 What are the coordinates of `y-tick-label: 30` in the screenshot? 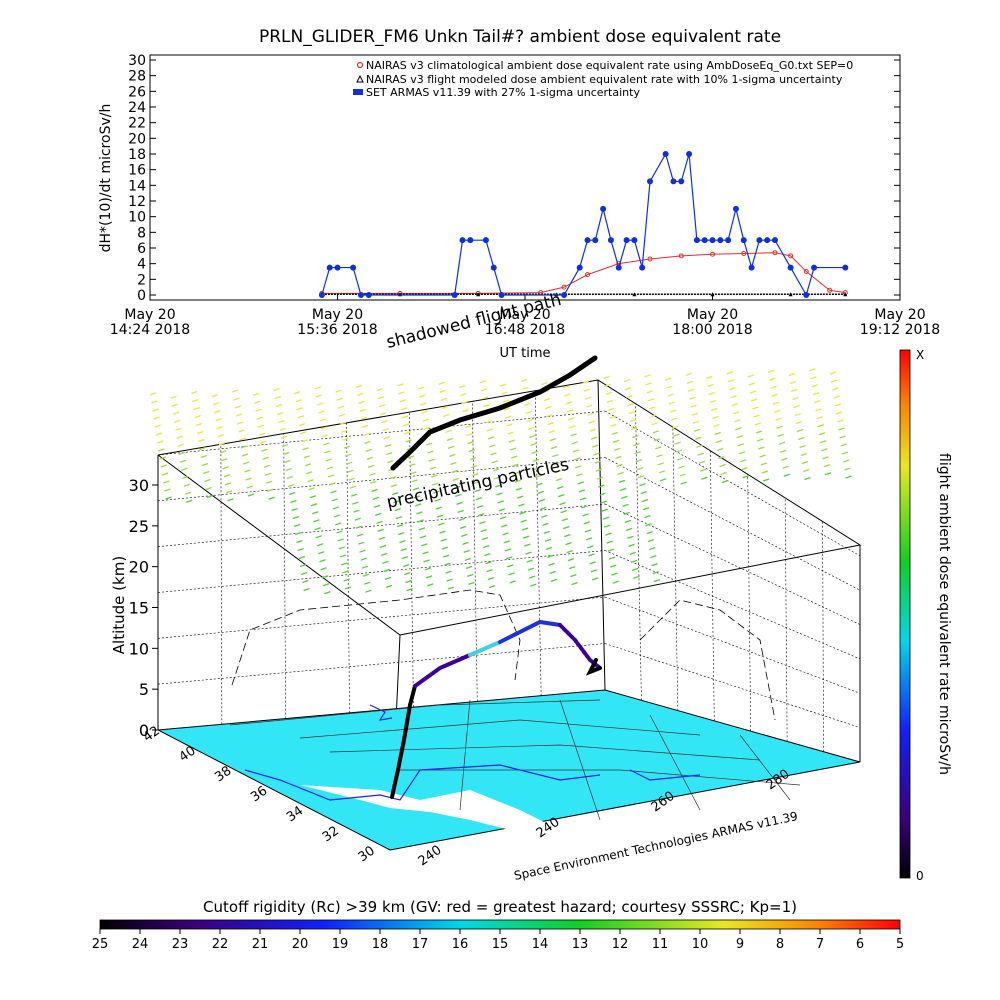 It's located at (137, 61).